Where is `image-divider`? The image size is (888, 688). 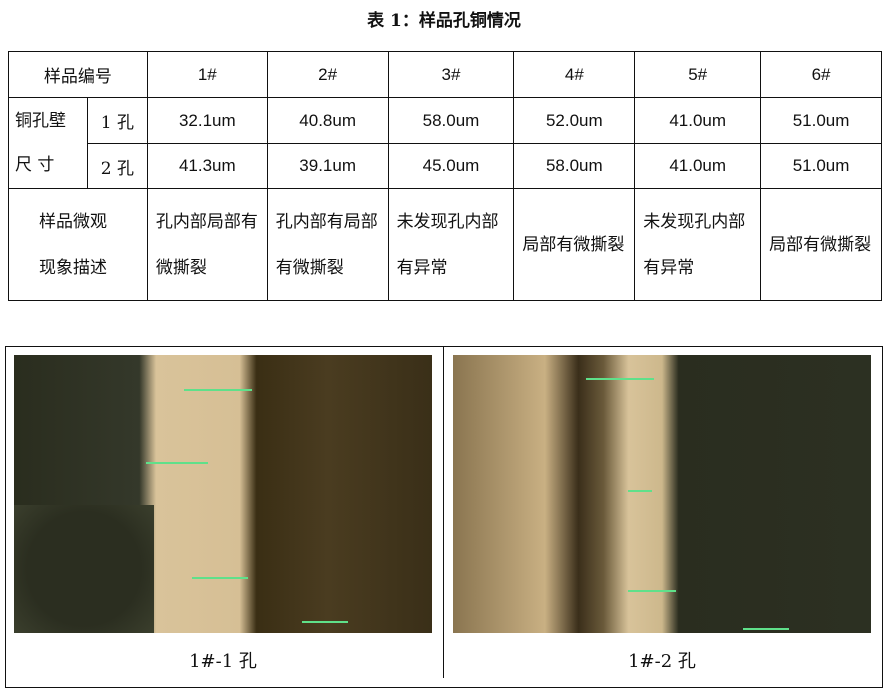
image-divider is located at coordinates (443, 512).